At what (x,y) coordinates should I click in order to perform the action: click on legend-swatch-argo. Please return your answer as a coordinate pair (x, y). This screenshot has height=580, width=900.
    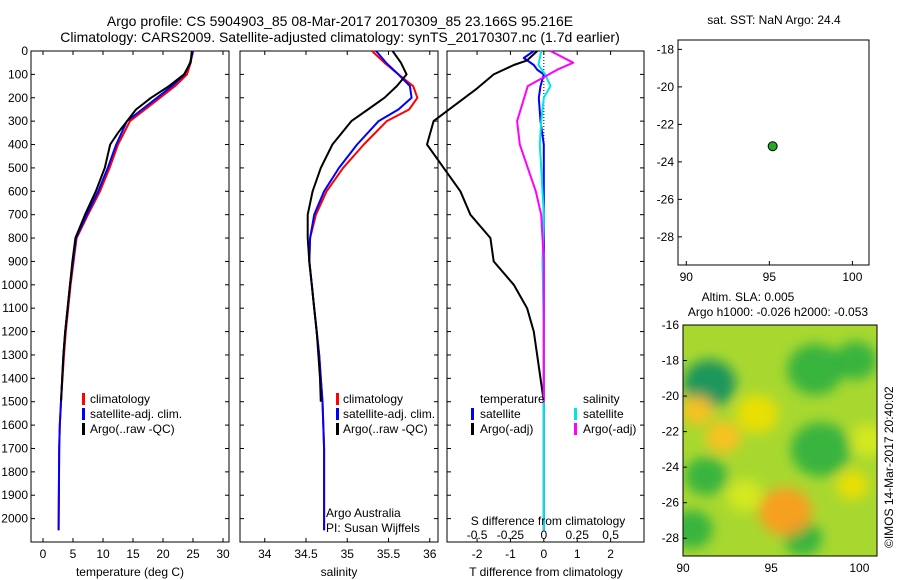
    Looking at the image, I should click on (337, 429).